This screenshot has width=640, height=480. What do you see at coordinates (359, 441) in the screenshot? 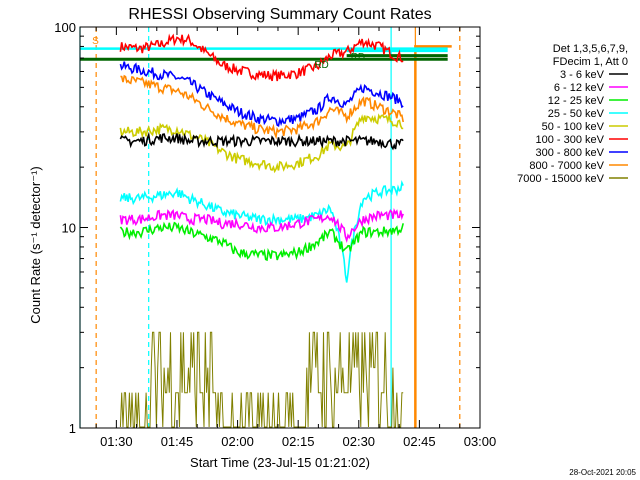
I see `x-tick-label-4: 02:30` at bounding box center [359, 441].